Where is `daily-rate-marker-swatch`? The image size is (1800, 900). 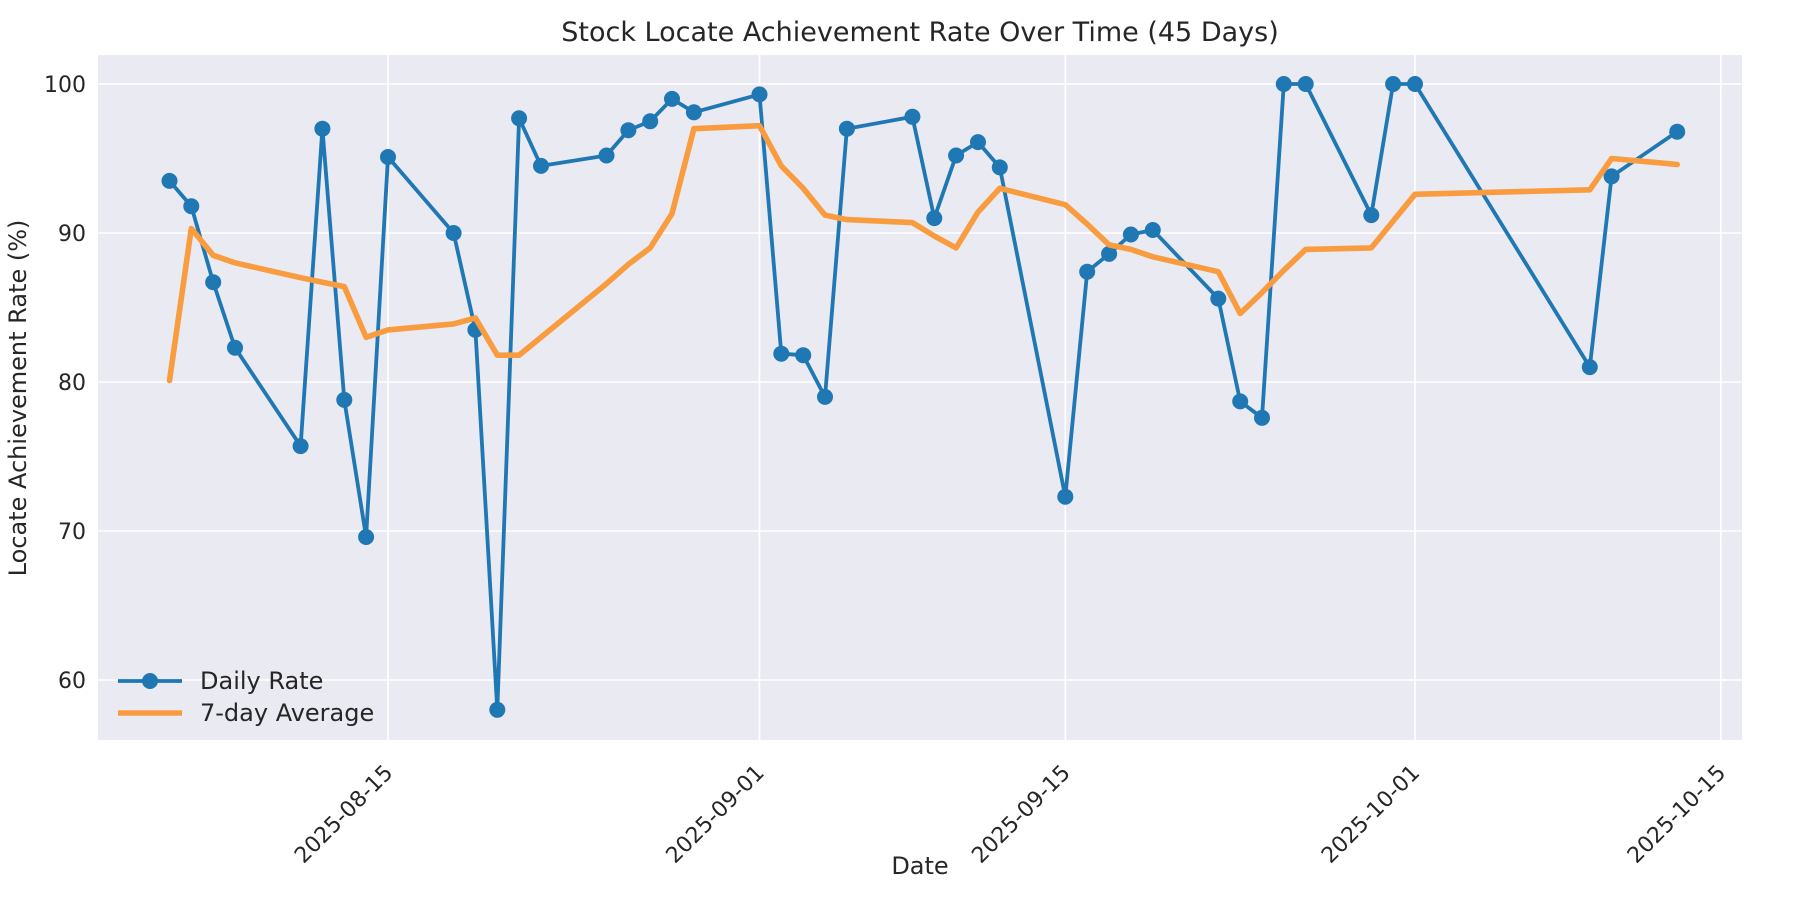
daily-rate-marker-swatch is located at coordinates (150, 681).